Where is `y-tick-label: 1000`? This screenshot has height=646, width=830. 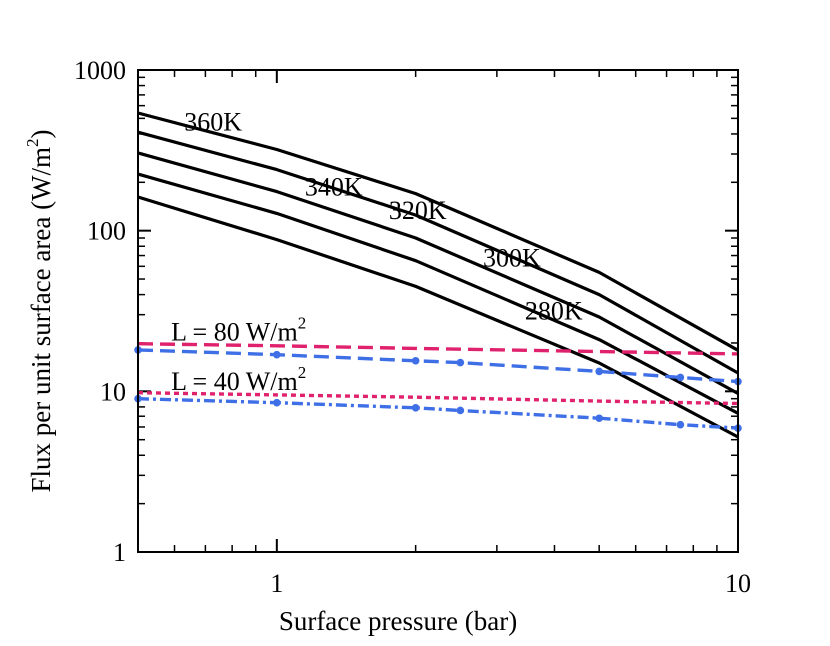
y-tick-label: 1000 is located at coordinates (100, 70).